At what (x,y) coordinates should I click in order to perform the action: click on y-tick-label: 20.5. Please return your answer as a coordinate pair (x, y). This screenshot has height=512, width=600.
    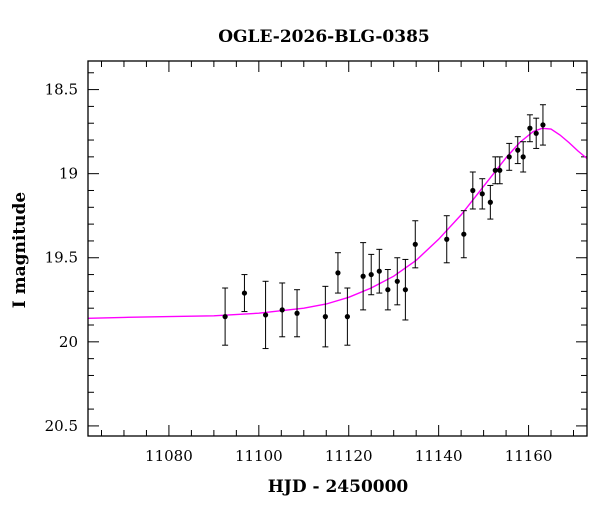
    Looking at the image, I should click on (61, 426).